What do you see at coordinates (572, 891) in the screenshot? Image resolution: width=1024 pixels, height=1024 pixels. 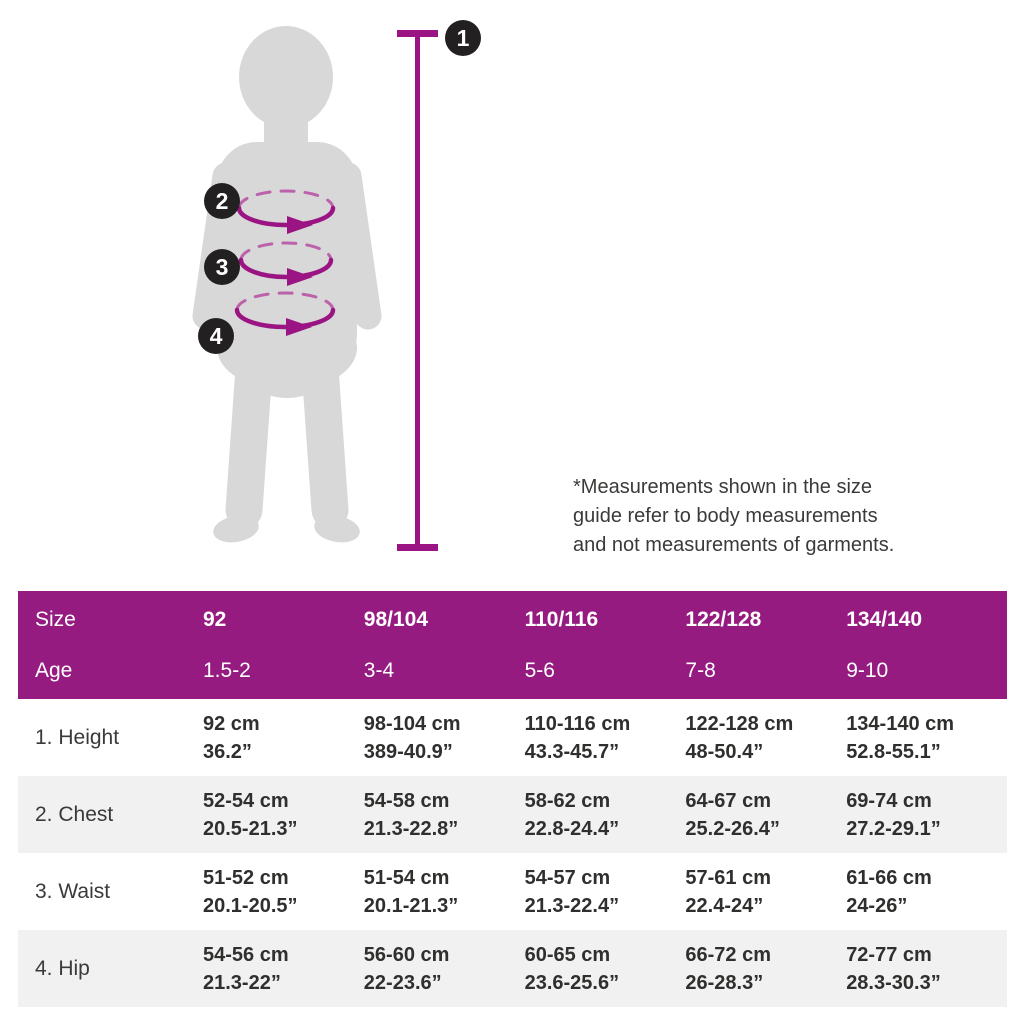 I see `waist-cell-3: 54-57 cm 21.3-22.4”` at bounding box center [572, 891].